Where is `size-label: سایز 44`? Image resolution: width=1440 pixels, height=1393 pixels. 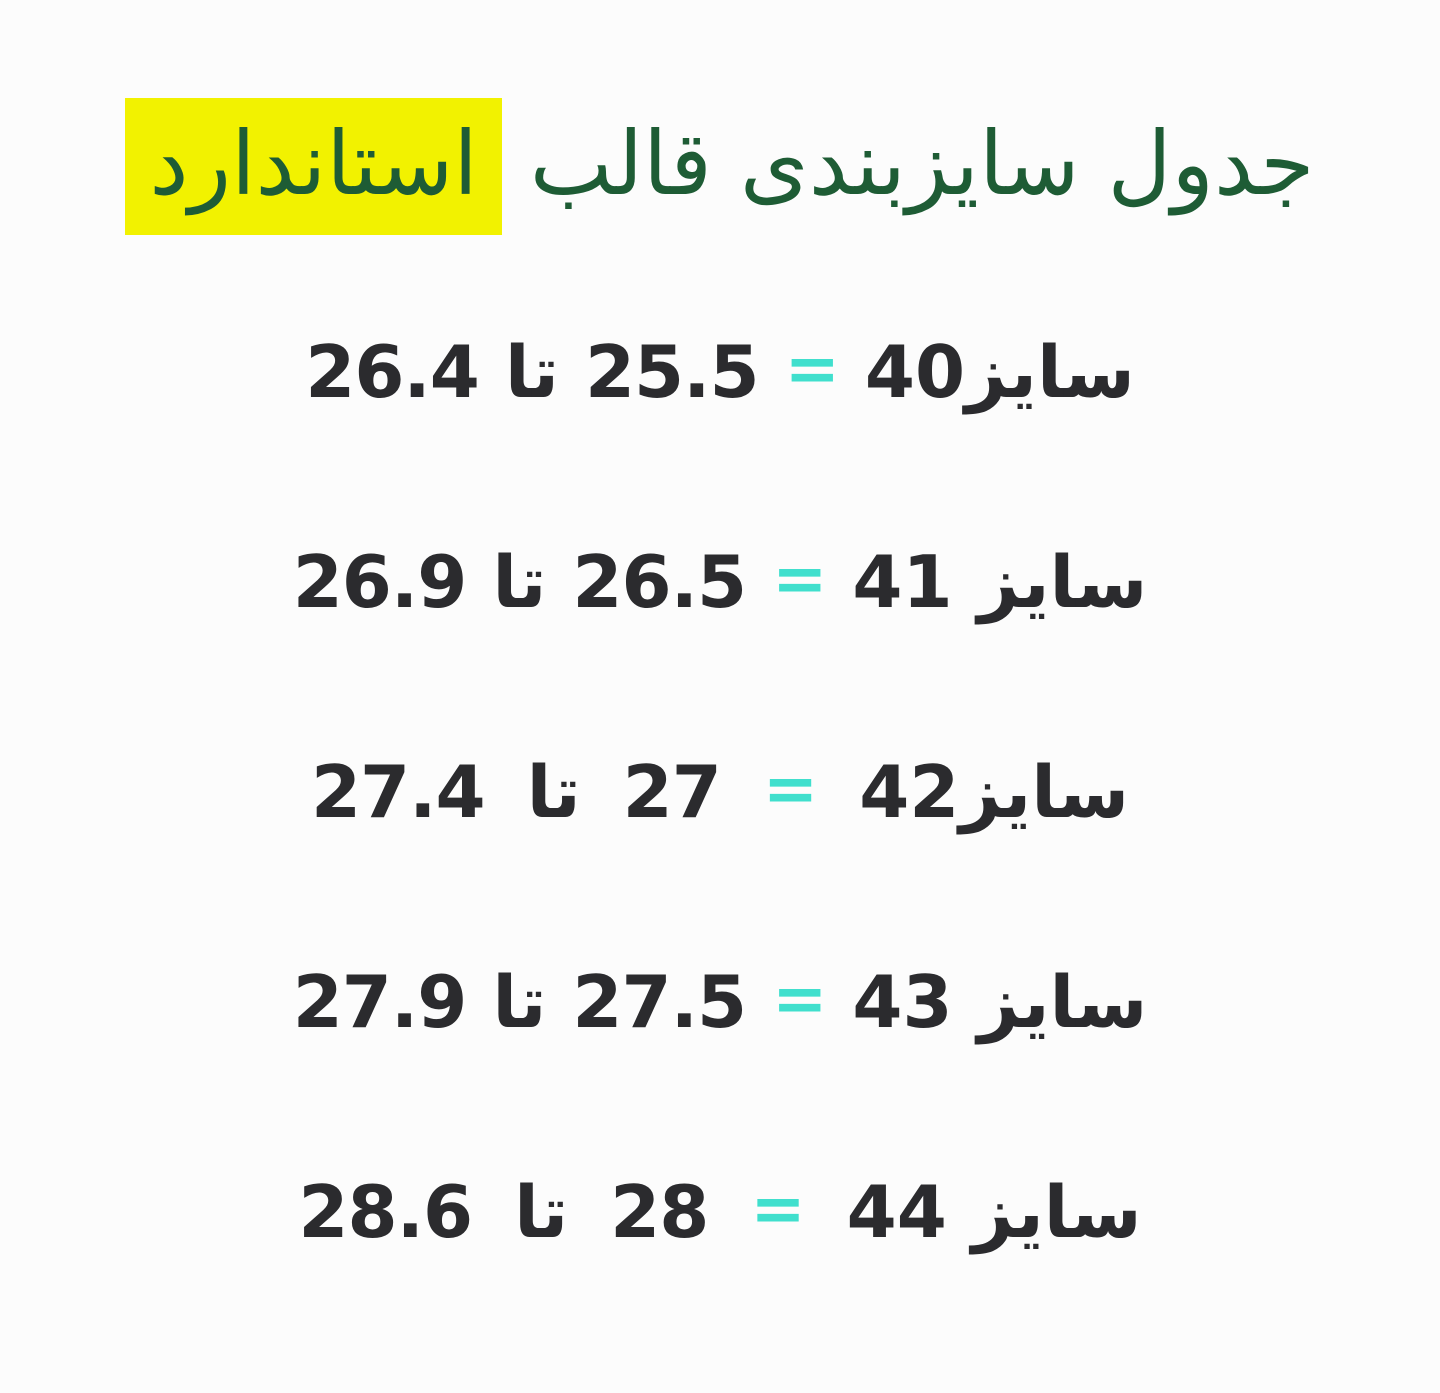 size-label: سایز 44 is located at coordinates (994, 1212).